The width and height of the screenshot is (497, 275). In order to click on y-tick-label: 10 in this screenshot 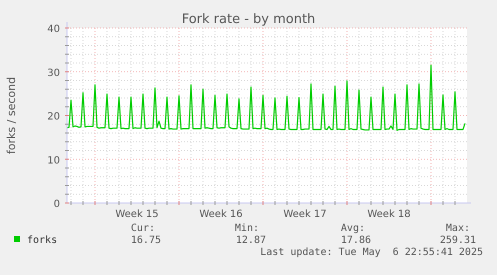, I will do `click(53, 160)`.